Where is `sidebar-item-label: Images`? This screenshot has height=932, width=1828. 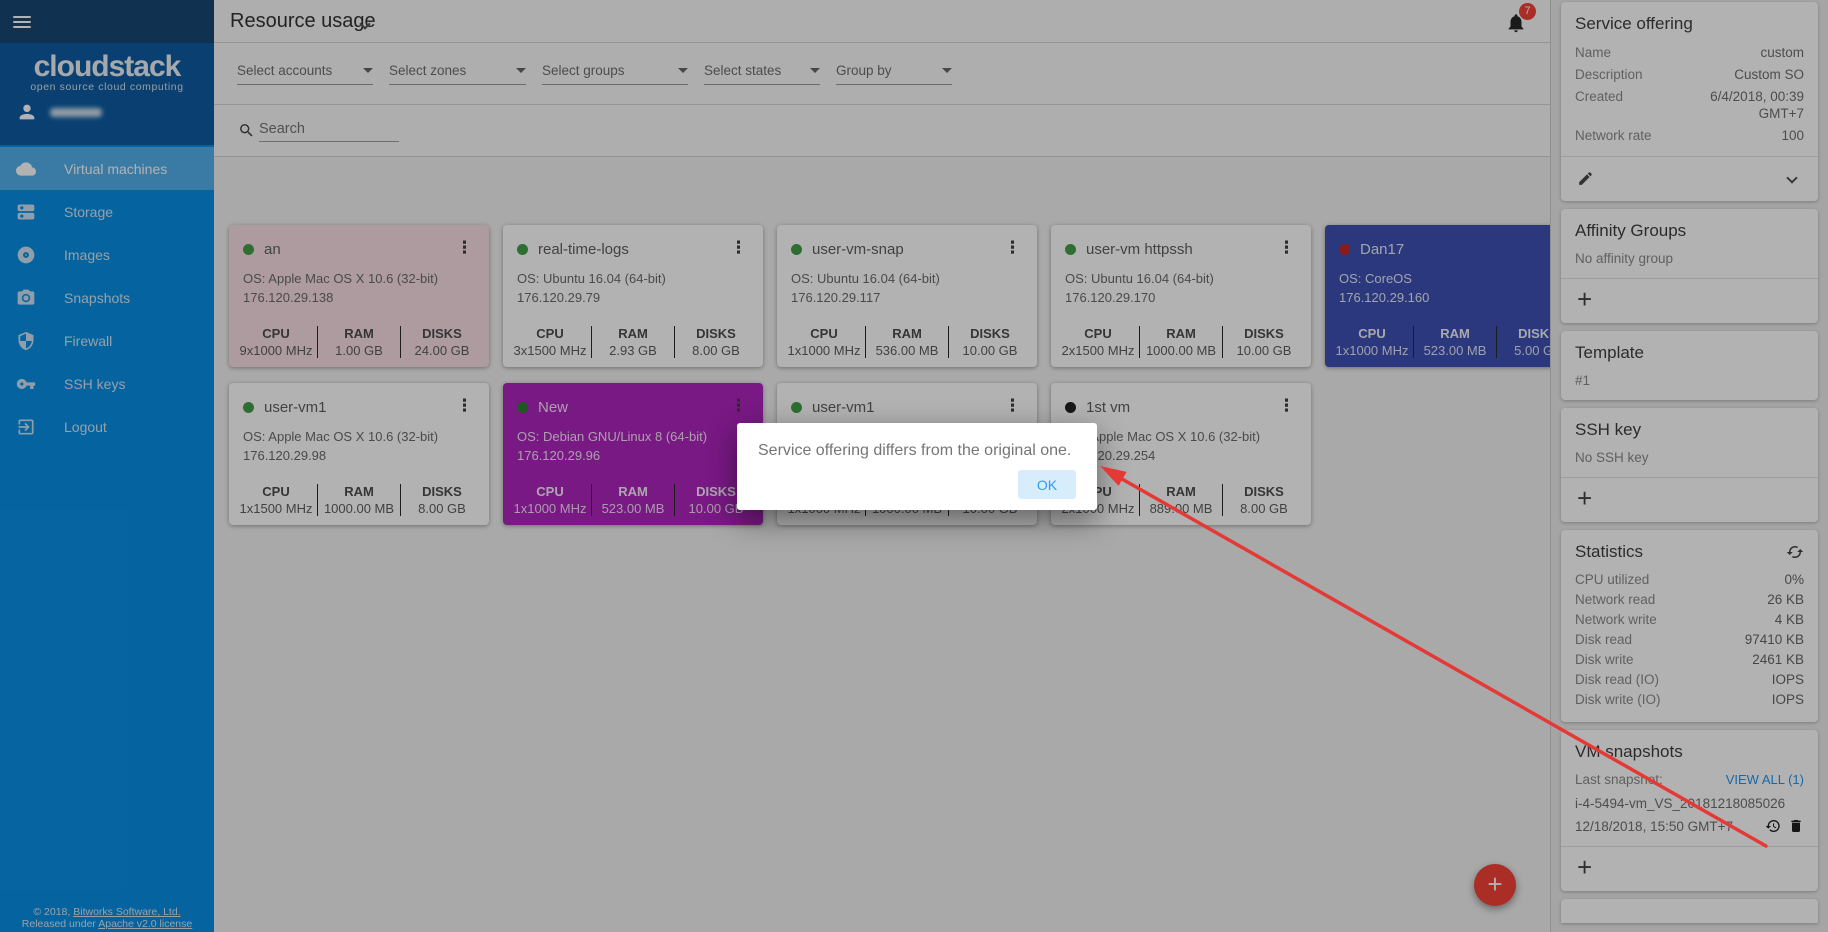
sidebar-item-label: Images is located at coordinates (87, 254).